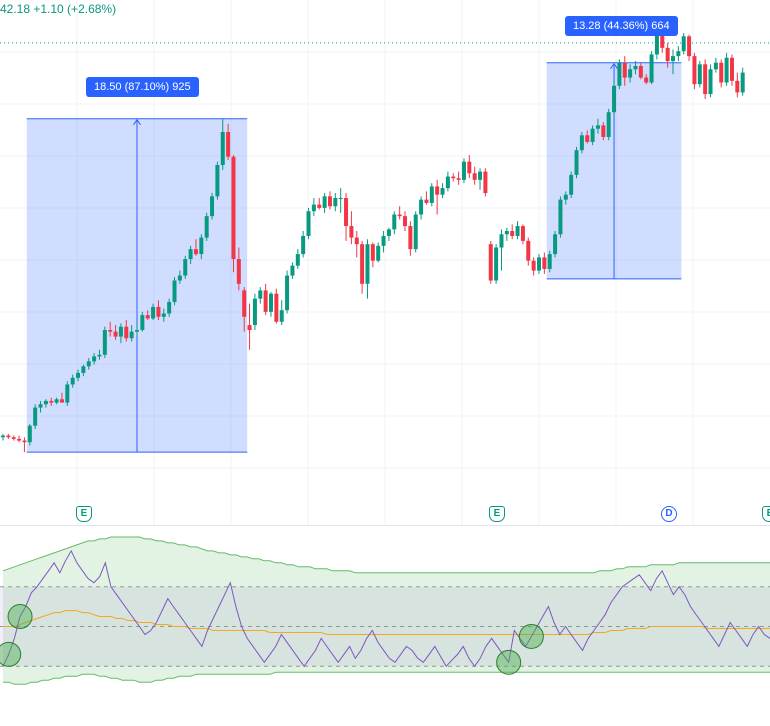 Image resolution: width=770 pixels, height=726 pixels. Describe the element at coordinates (386, 622) in the screenshot. I see `rsi-moving-average-line` at that location.